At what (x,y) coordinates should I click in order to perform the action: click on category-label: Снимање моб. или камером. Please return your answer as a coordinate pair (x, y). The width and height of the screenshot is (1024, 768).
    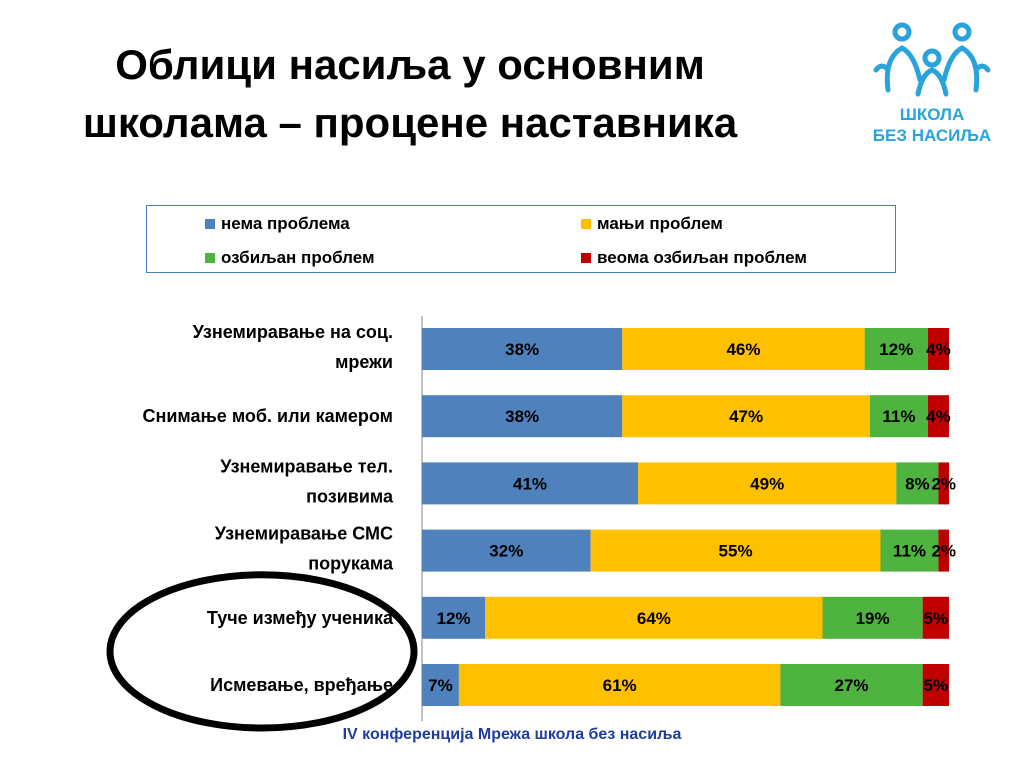
    Looking at the image, I should click on (267, 416).